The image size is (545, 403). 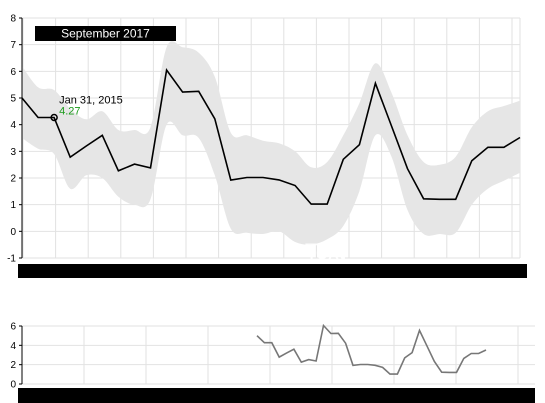 What do you see at coordinates (91, 100) in the screenshot?
I see `tooltip-date: Jan 31, 2015` at bounding box center [91, 100].